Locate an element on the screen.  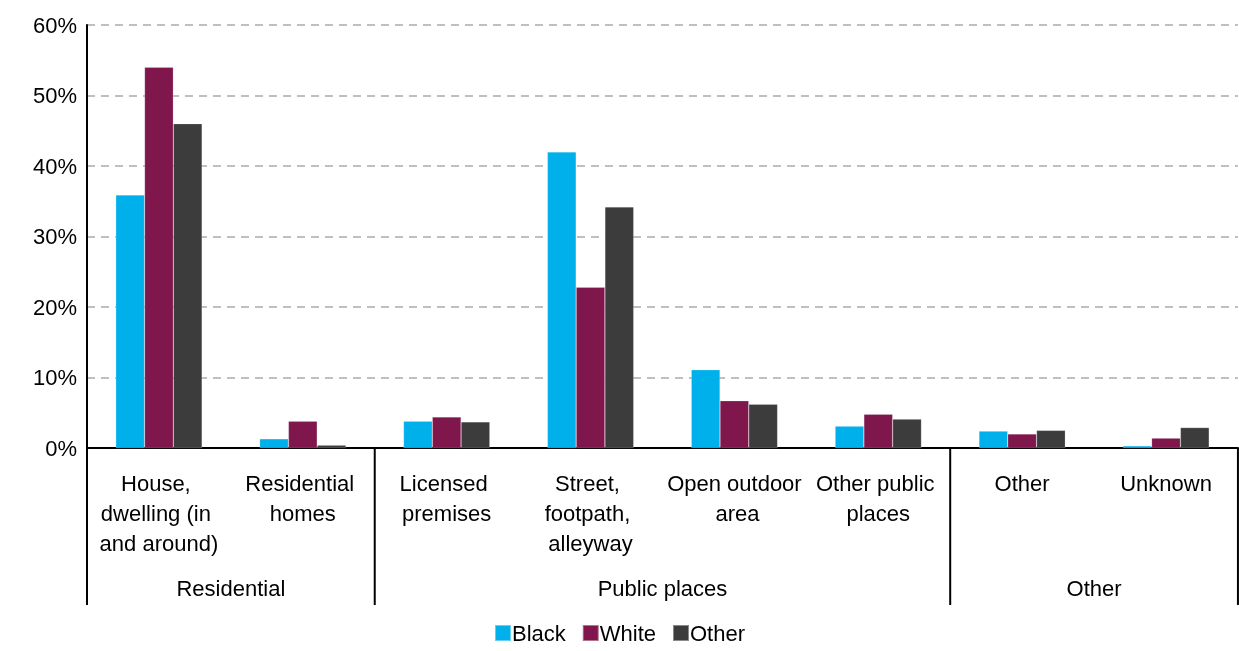
x-tick-label: Open outdoor area is located at coordinates (734, 498).